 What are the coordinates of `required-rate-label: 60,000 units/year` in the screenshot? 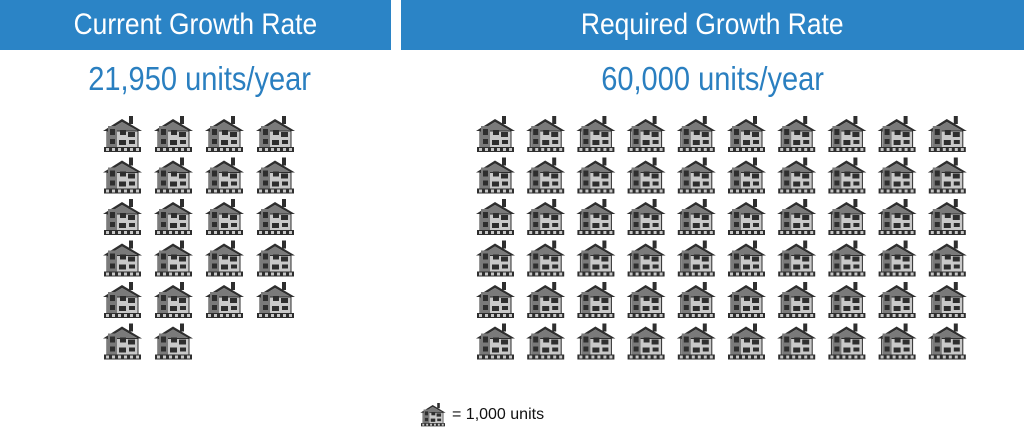 It's located at (712, 79).